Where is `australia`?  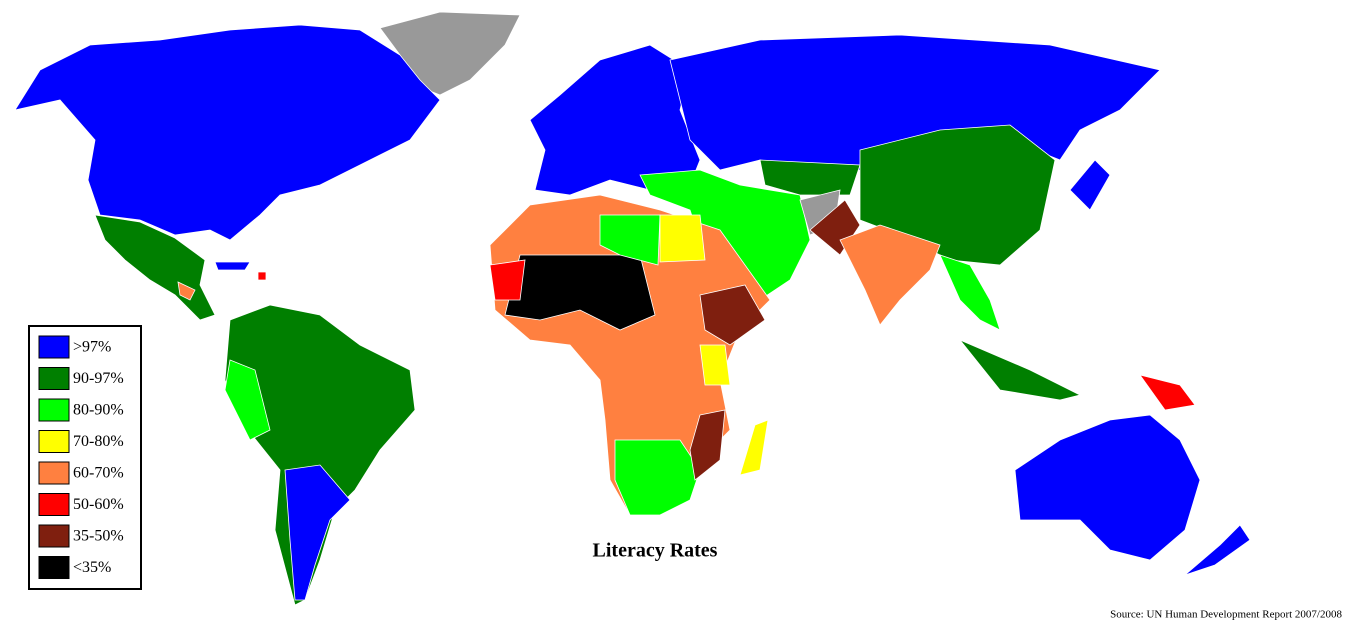 australia is located at coordinates (1107, 487).